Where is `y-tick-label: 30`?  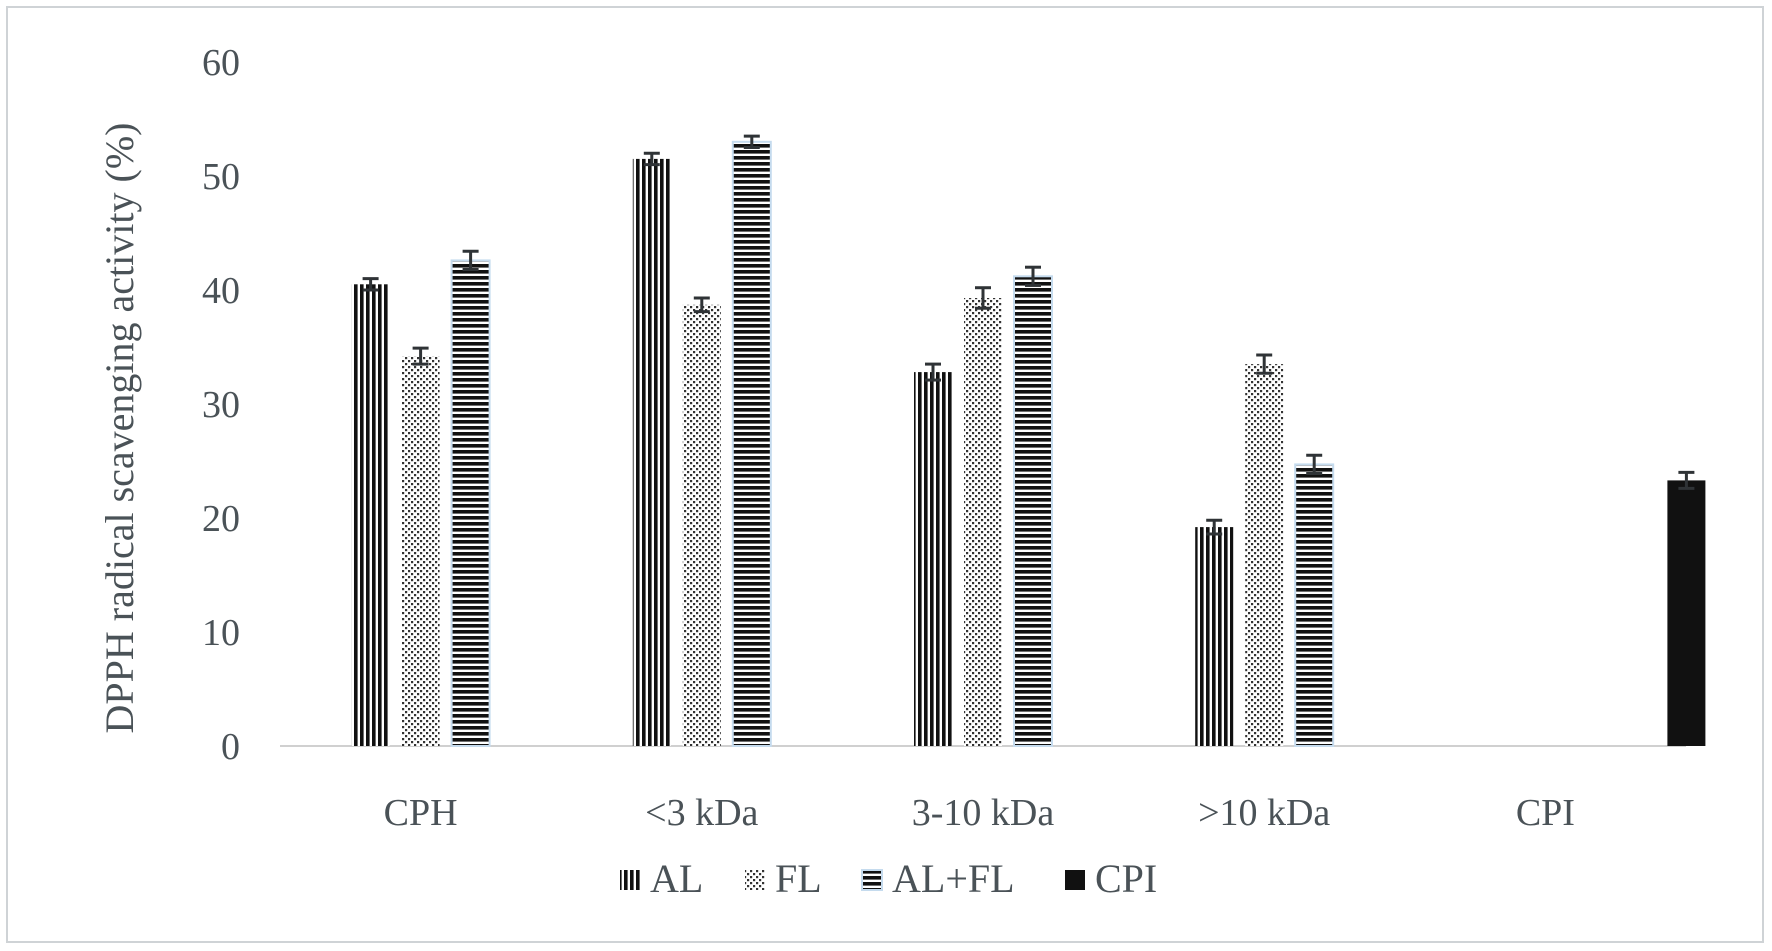
y-tick-label: 30 is located at coordinates (221, 405).